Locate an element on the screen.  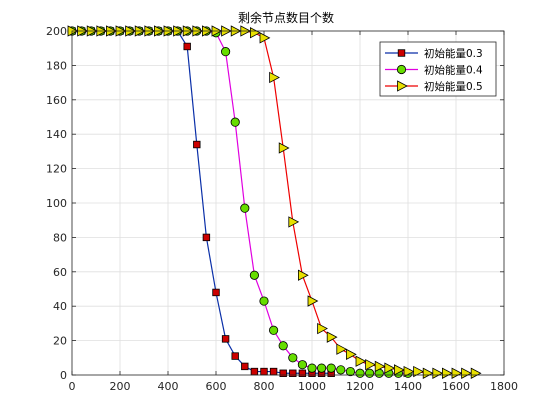
legend: 初始能量0.3 初始能量0.4 初始能量0.5 is located at coordinates (438, 69).